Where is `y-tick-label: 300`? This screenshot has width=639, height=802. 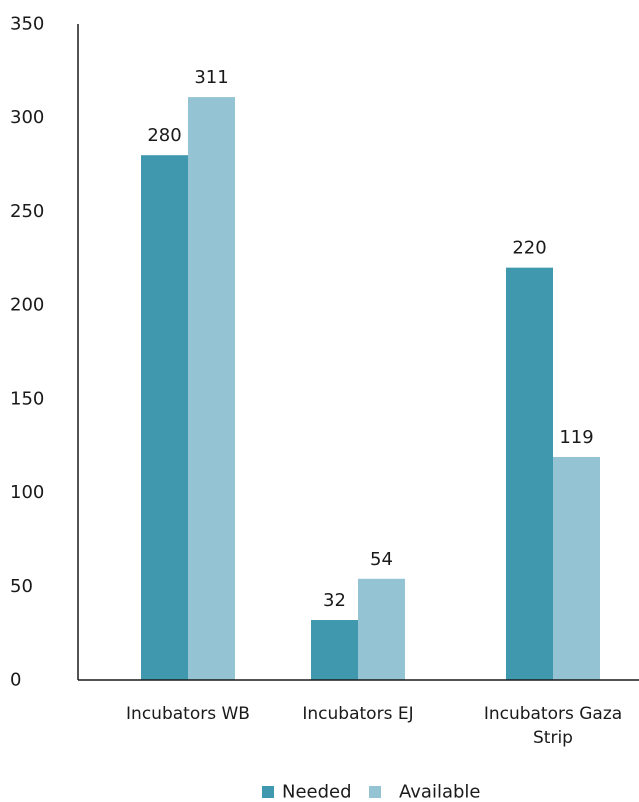 y-tick-label: 300 is located at coordinates (27, 117).